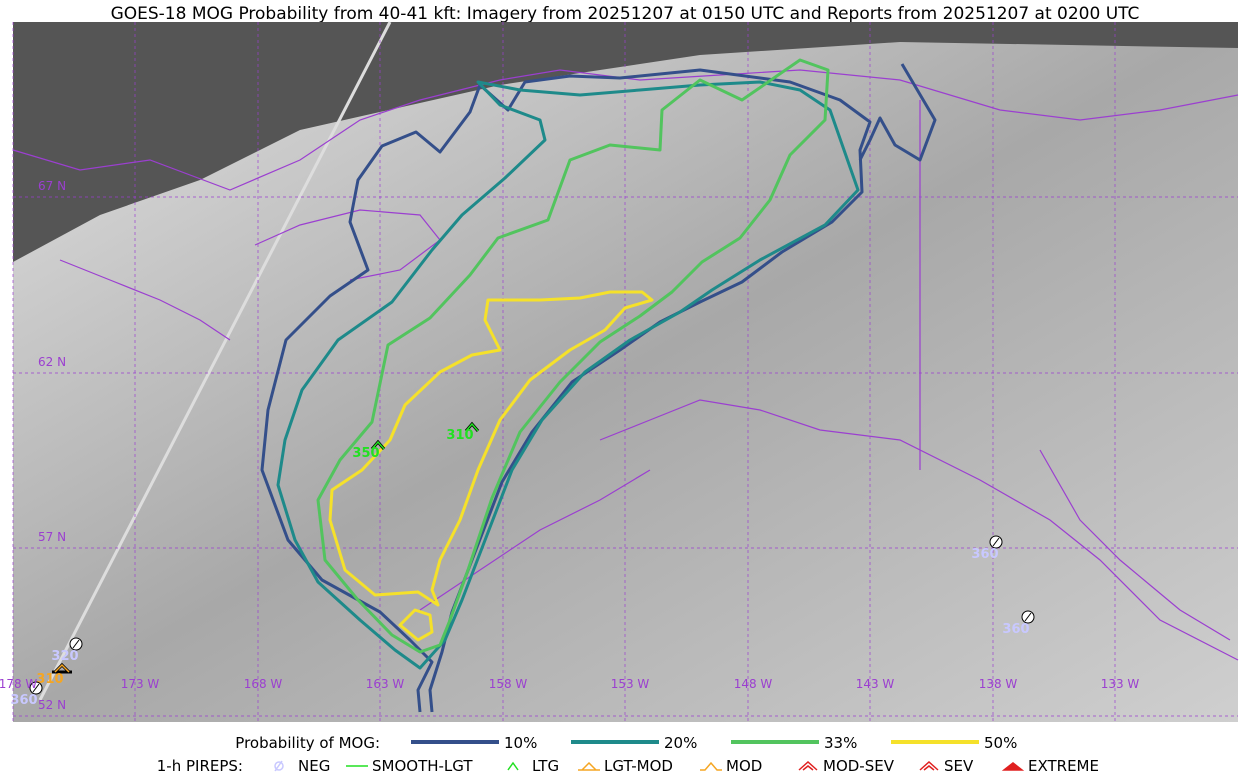  I want to click on lat-label: 57 N, so click(52, 537).